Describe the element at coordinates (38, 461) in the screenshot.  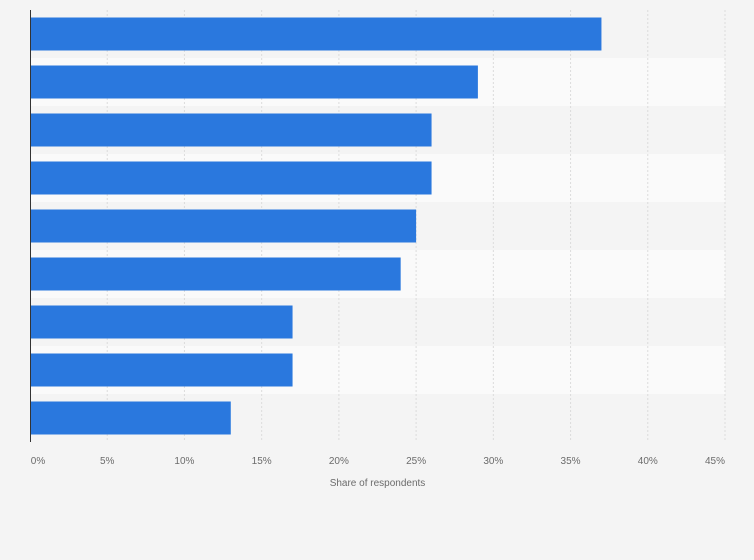
I see `x-tick-label: 0%` at that location.